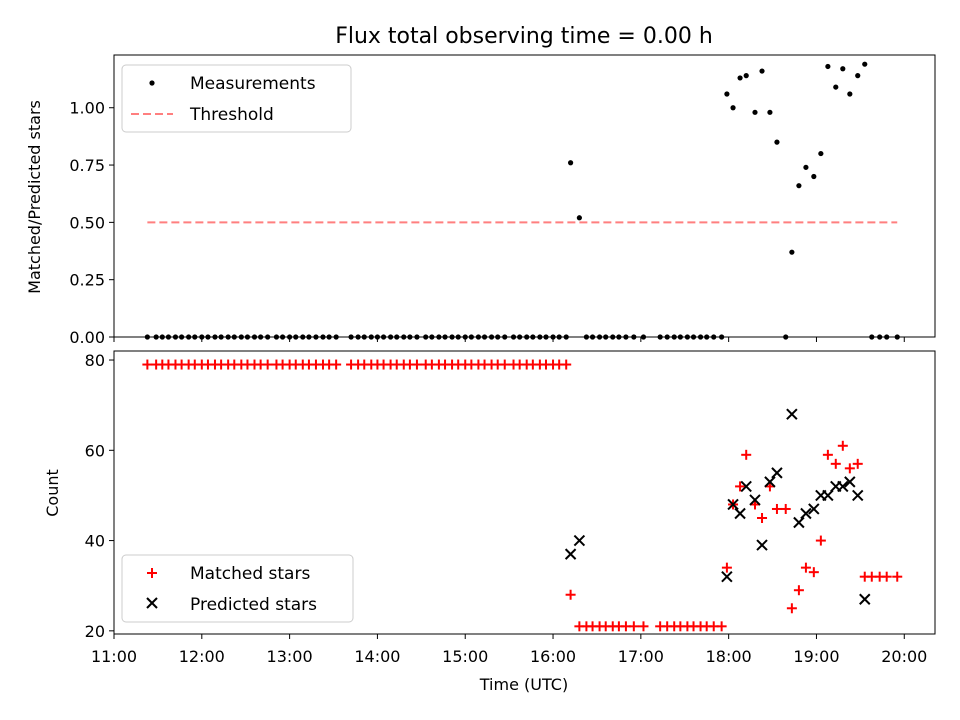  Describe the element at coordinates (523, 684) in the screenshot. I see `bottom-xlabel: Time (UTC)` at that location.